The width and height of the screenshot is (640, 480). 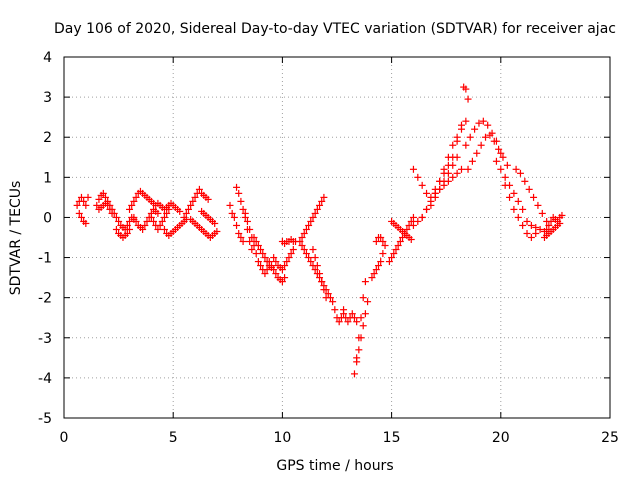 I want to click on x-tick-label: 15, so click(x=392, y=438).